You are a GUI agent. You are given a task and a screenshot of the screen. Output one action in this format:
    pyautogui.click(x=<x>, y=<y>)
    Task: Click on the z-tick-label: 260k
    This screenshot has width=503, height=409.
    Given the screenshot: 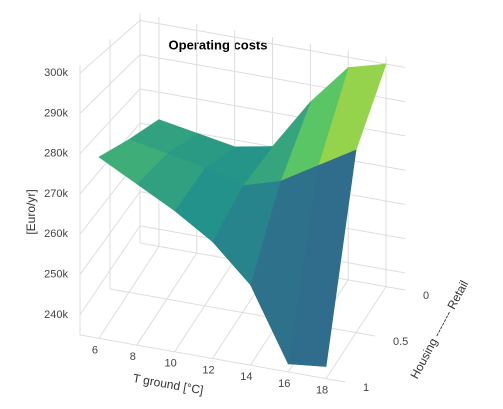 What is the action you would take?
    pyautogui.click(x=56, y=234)
    